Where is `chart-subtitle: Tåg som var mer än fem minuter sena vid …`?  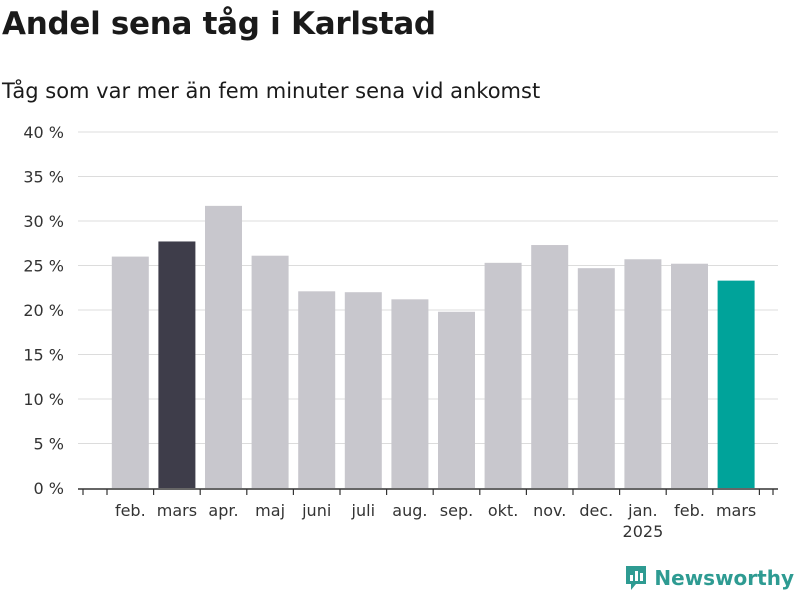
chart-subtitle: Tåg som var mer än fem minuter sena vid … is located at coordinates (271, 91).